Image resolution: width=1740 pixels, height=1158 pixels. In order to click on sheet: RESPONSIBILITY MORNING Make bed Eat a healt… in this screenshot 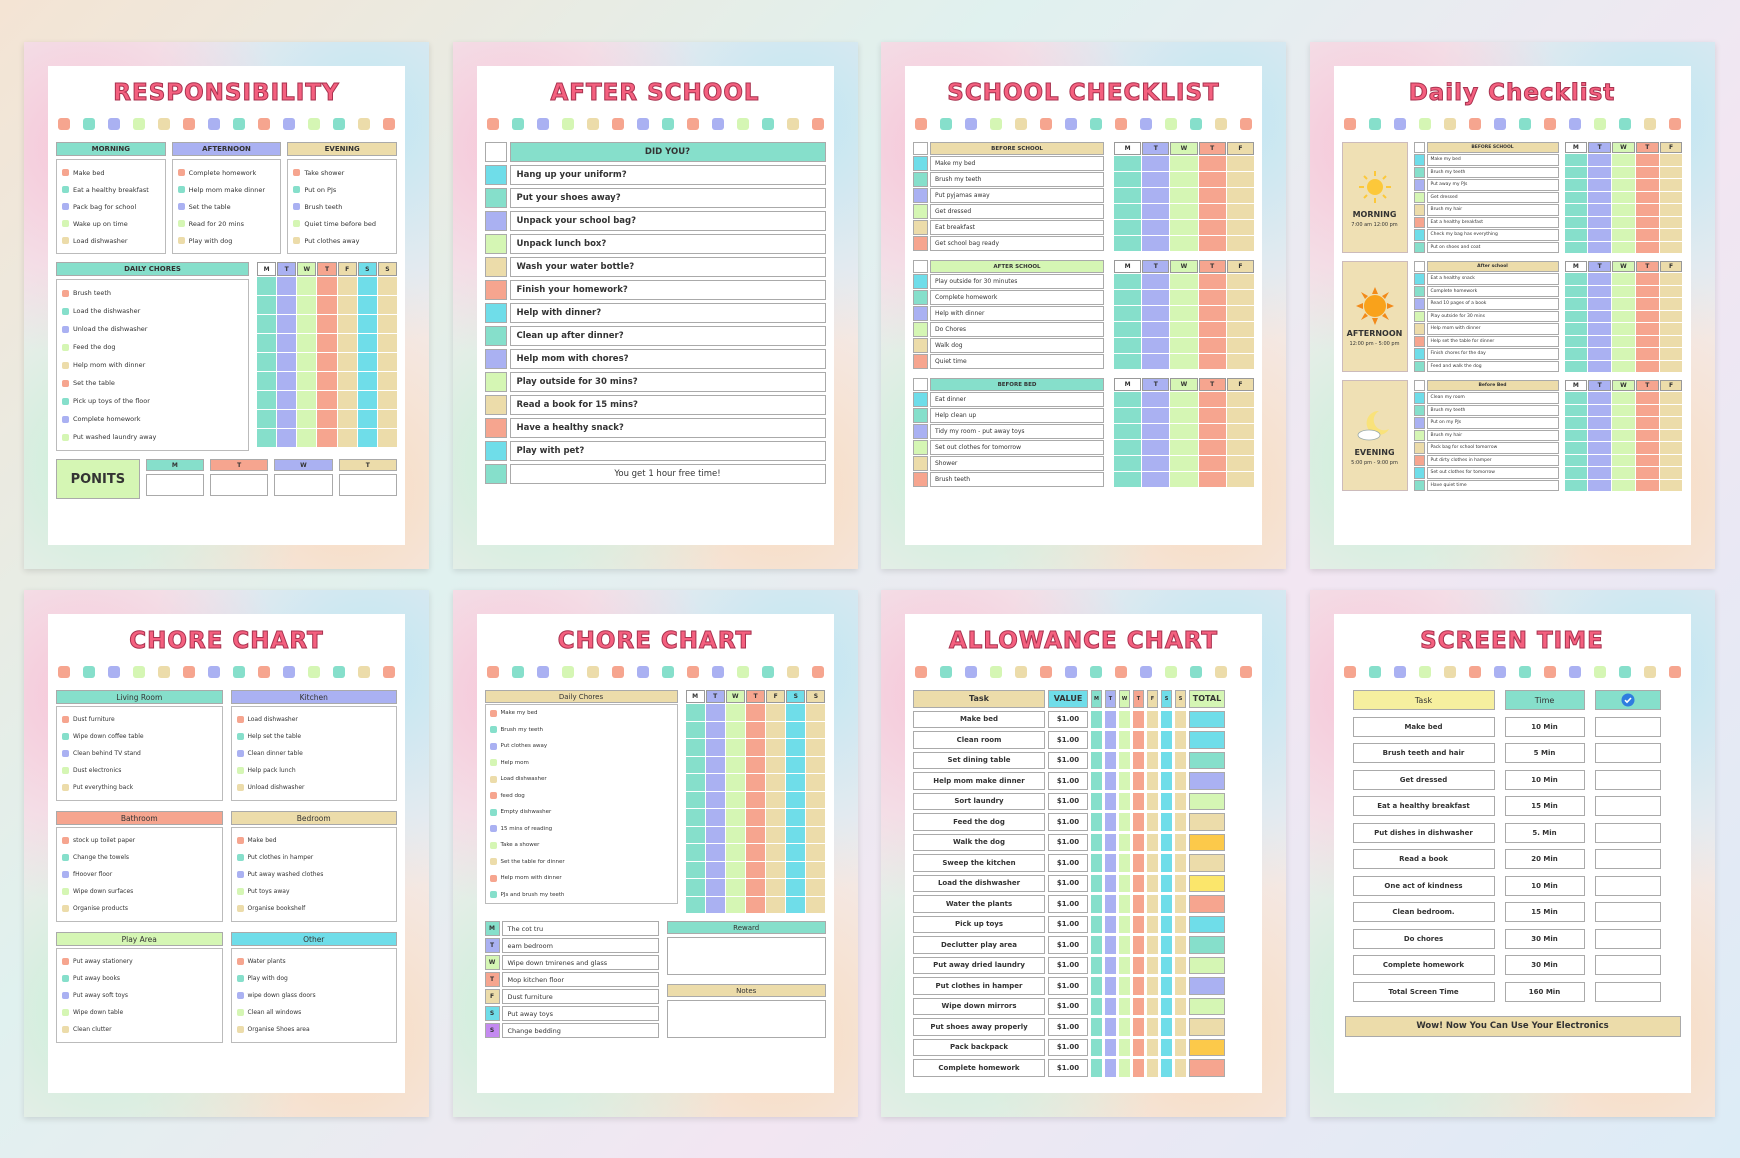, I will do `click(226, 305)`.